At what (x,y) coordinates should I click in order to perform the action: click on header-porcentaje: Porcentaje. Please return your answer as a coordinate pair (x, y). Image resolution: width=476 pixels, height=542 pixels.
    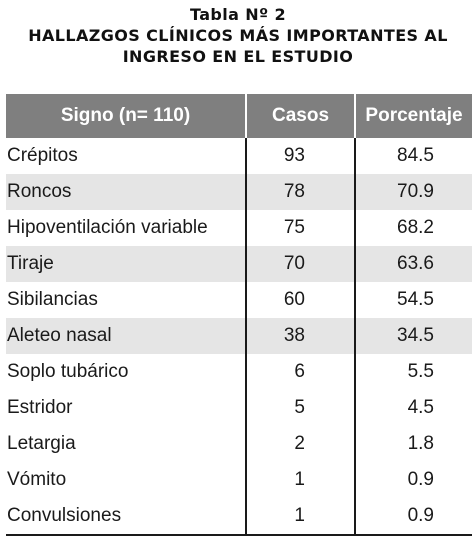
    Looking at the image, I should click on (413, 116).